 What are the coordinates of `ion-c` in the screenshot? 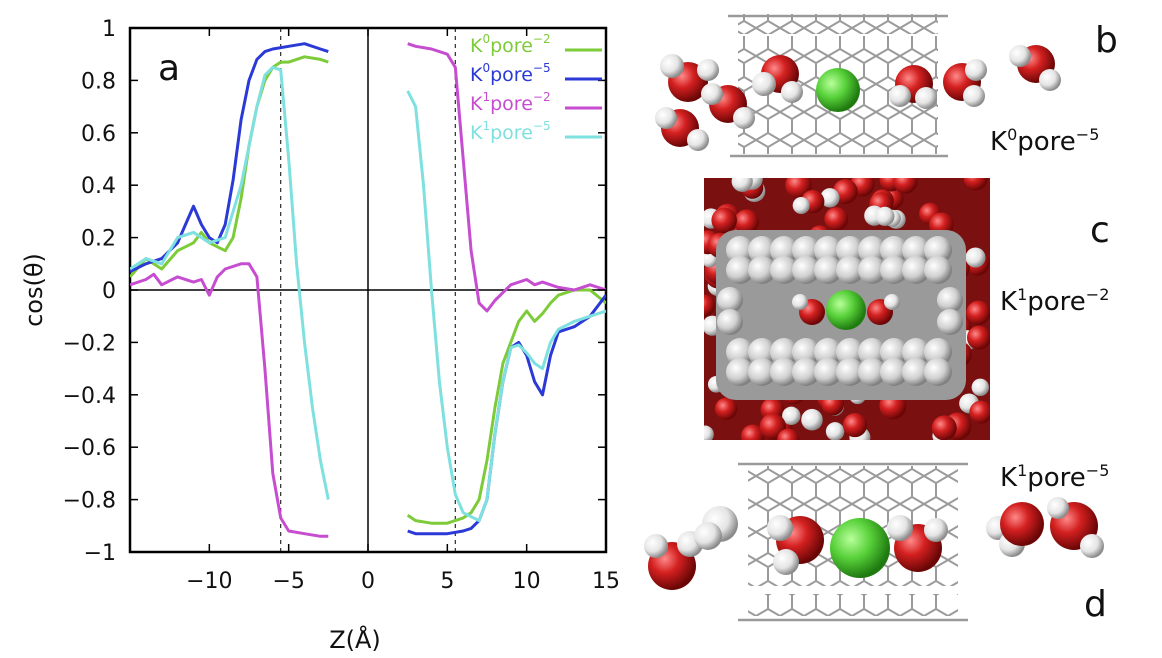 It's located at (846, 310).